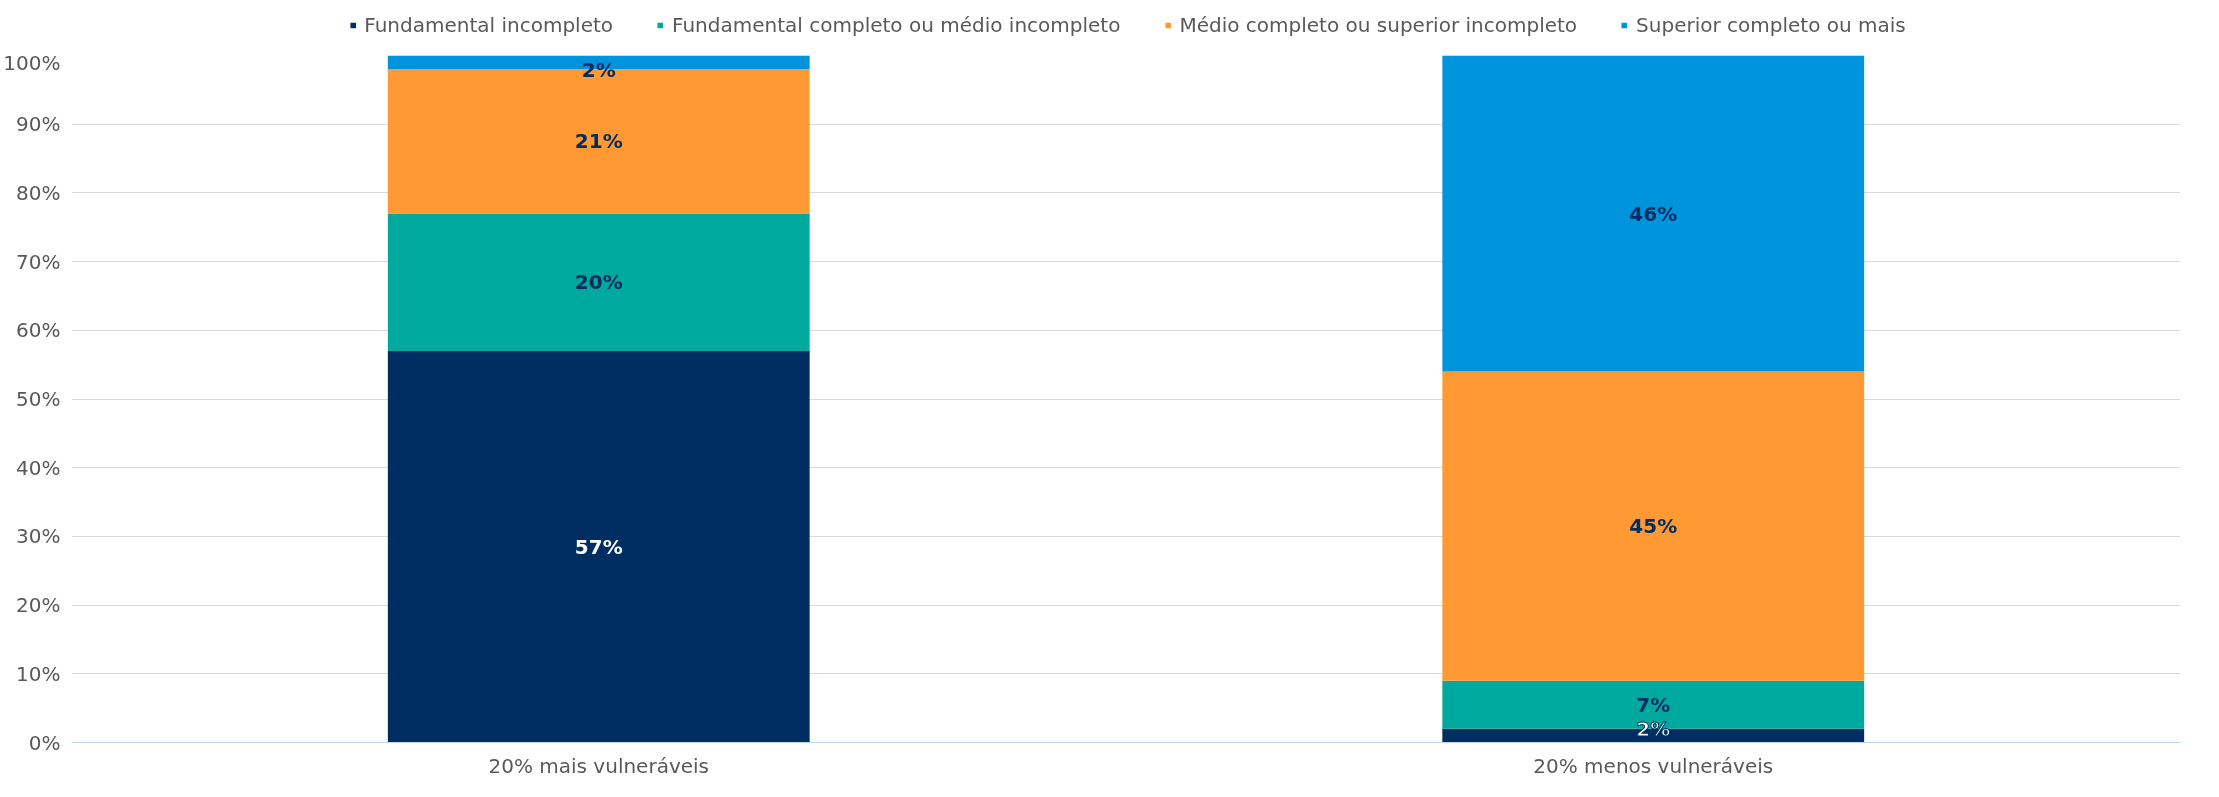  I want to click on y-tick-label: 30%, so click(38, 536).